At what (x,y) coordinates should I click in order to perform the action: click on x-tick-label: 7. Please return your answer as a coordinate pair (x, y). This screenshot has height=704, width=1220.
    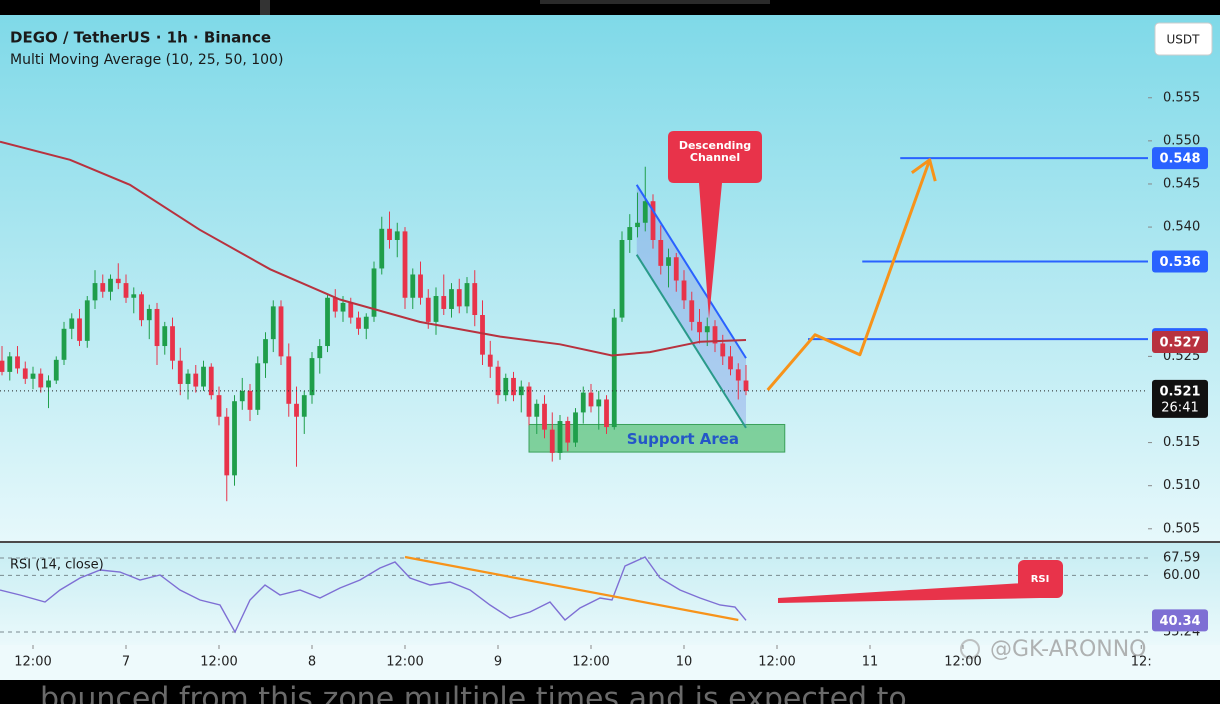
    Looking at the image, I should click on (126, 662).